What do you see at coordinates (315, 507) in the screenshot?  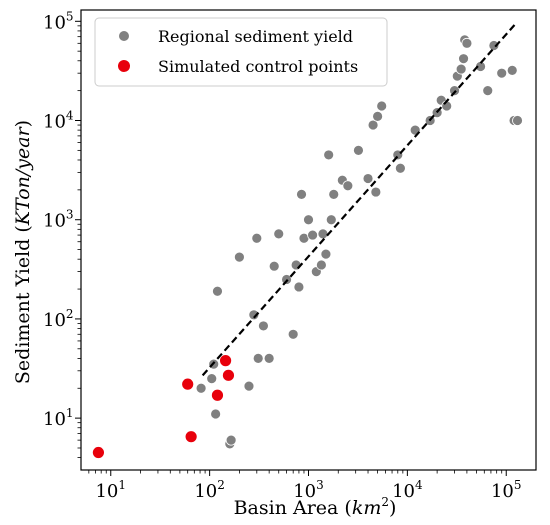 I see `x-axis-label: Basin Area (km2)` at bounding box center [315, 507].